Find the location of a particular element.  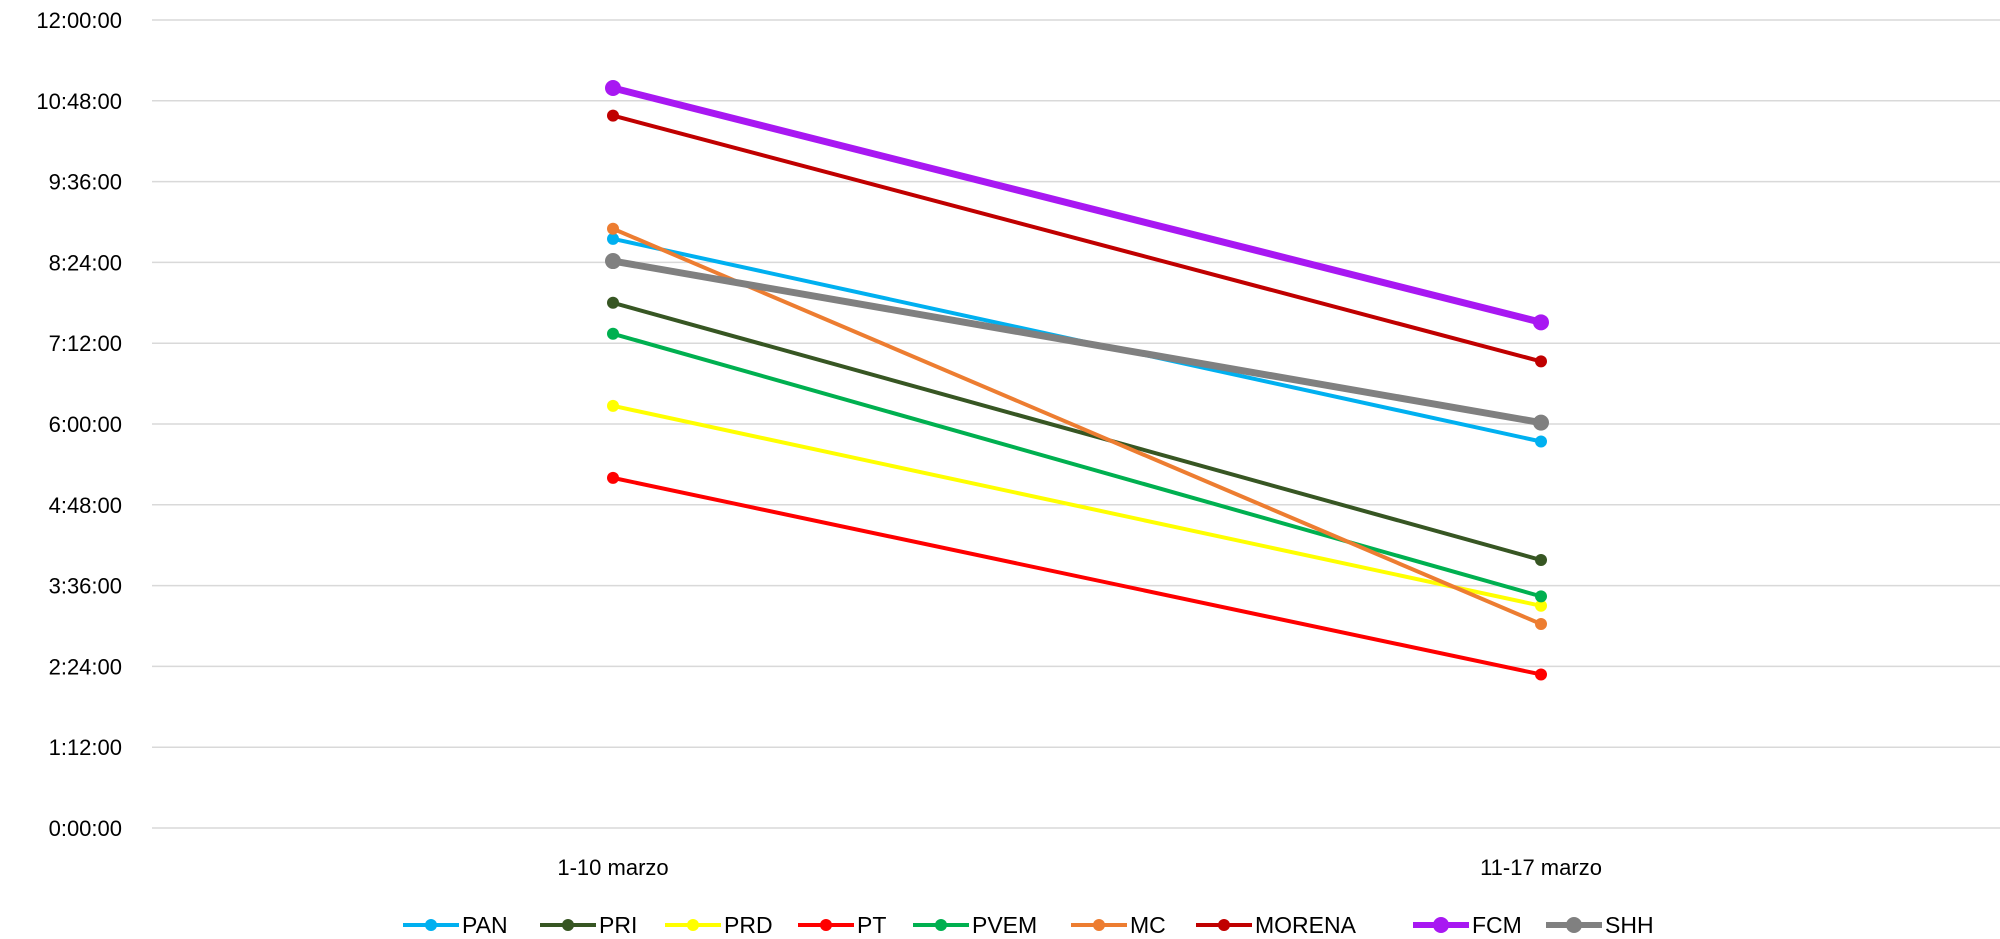

series-prd is located at coordinates (1077, 505).